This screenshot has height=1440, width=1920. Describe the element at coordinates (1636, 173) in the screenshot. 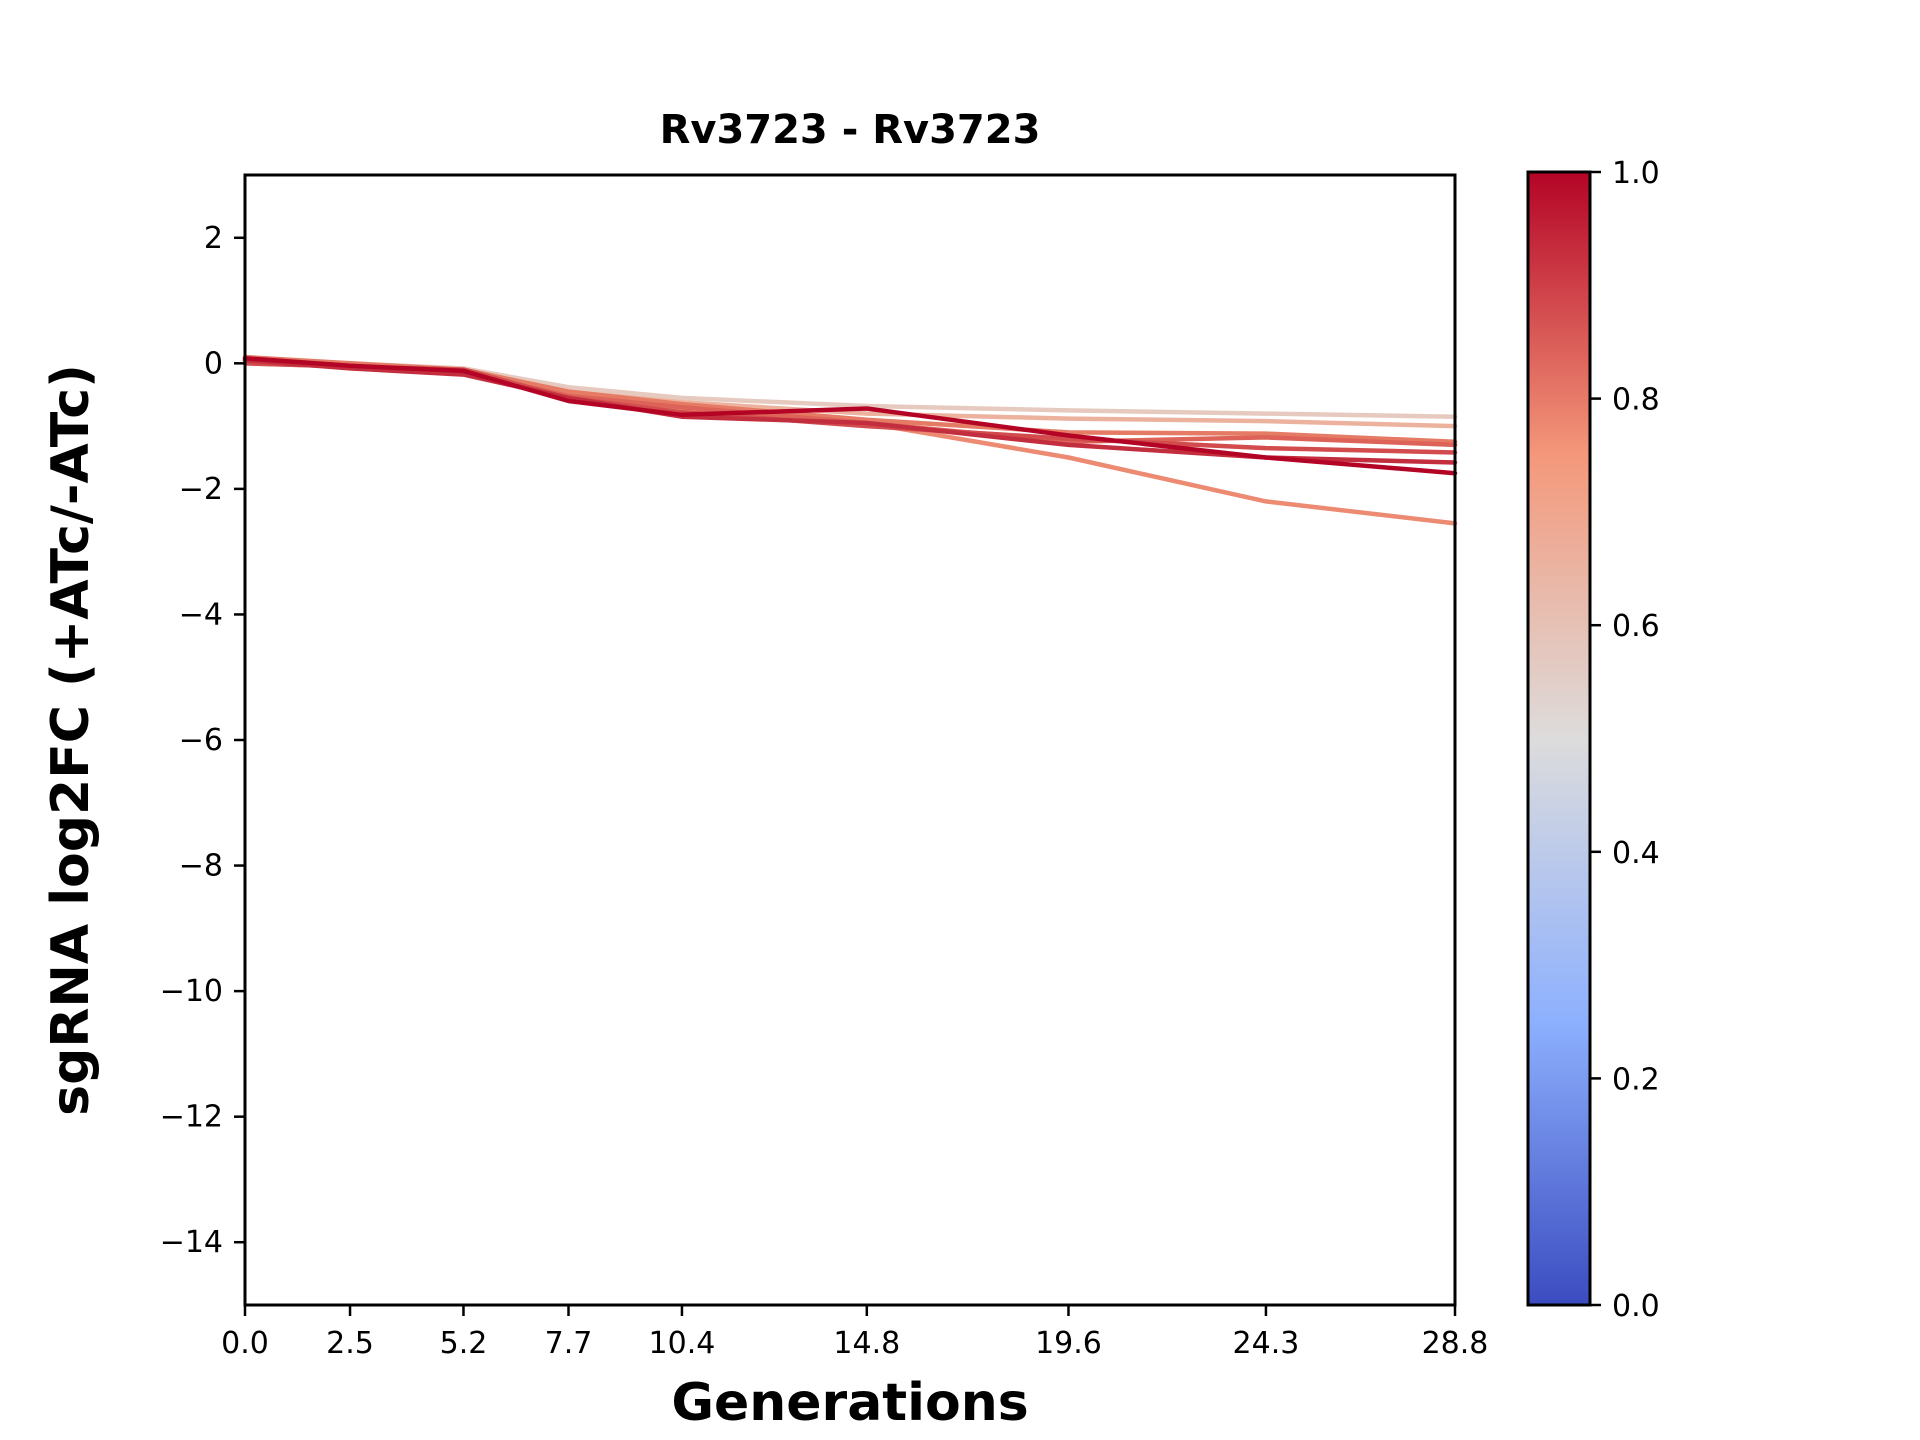

I see `colorbar-tick-label: 1.0` at that location.